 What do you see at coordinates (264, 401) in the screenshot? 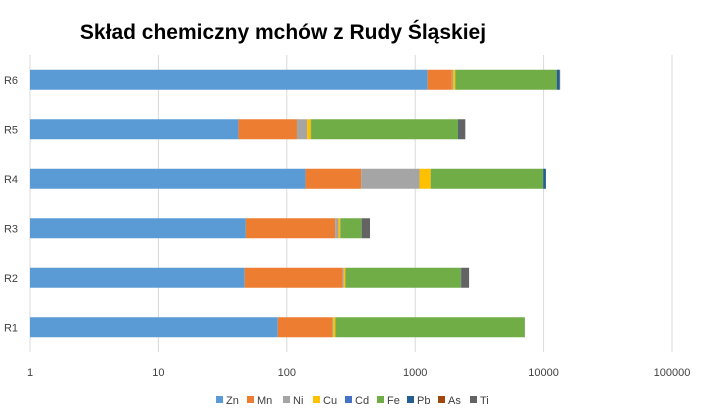
I see `legend-label-mn: Mn` at bounding box center [264, 401].